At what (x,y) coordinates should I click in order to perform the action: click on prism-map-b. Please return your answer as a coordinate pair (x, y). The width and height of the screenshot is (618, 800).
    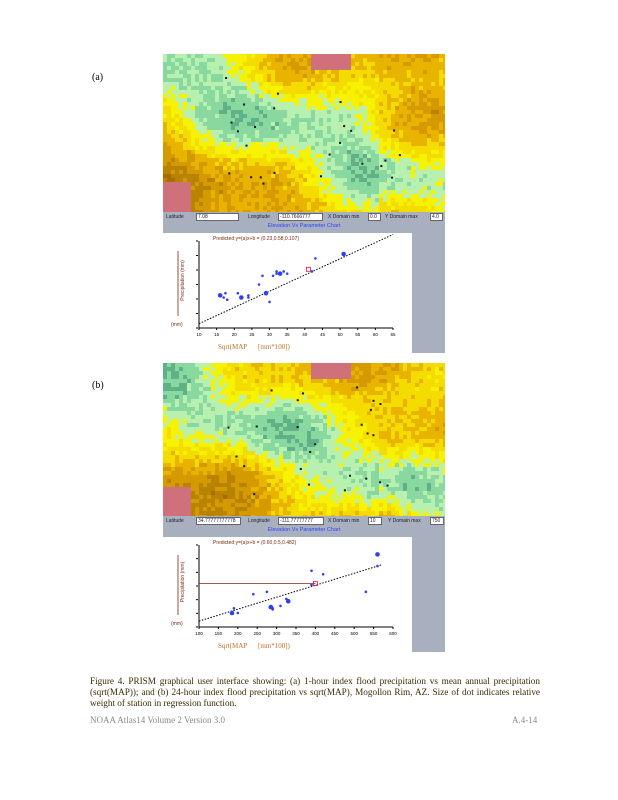
    Looking at the image, I should click on (304, 439).